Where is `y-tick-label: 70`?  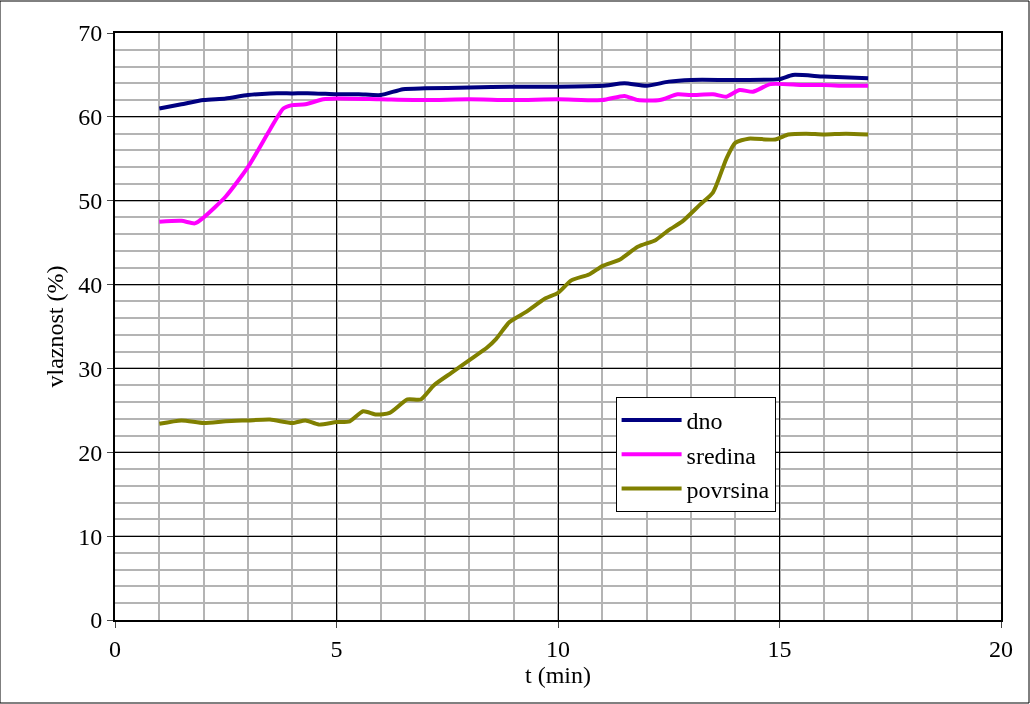
y-tick-label: 70 is located at coordinates (90, 33).